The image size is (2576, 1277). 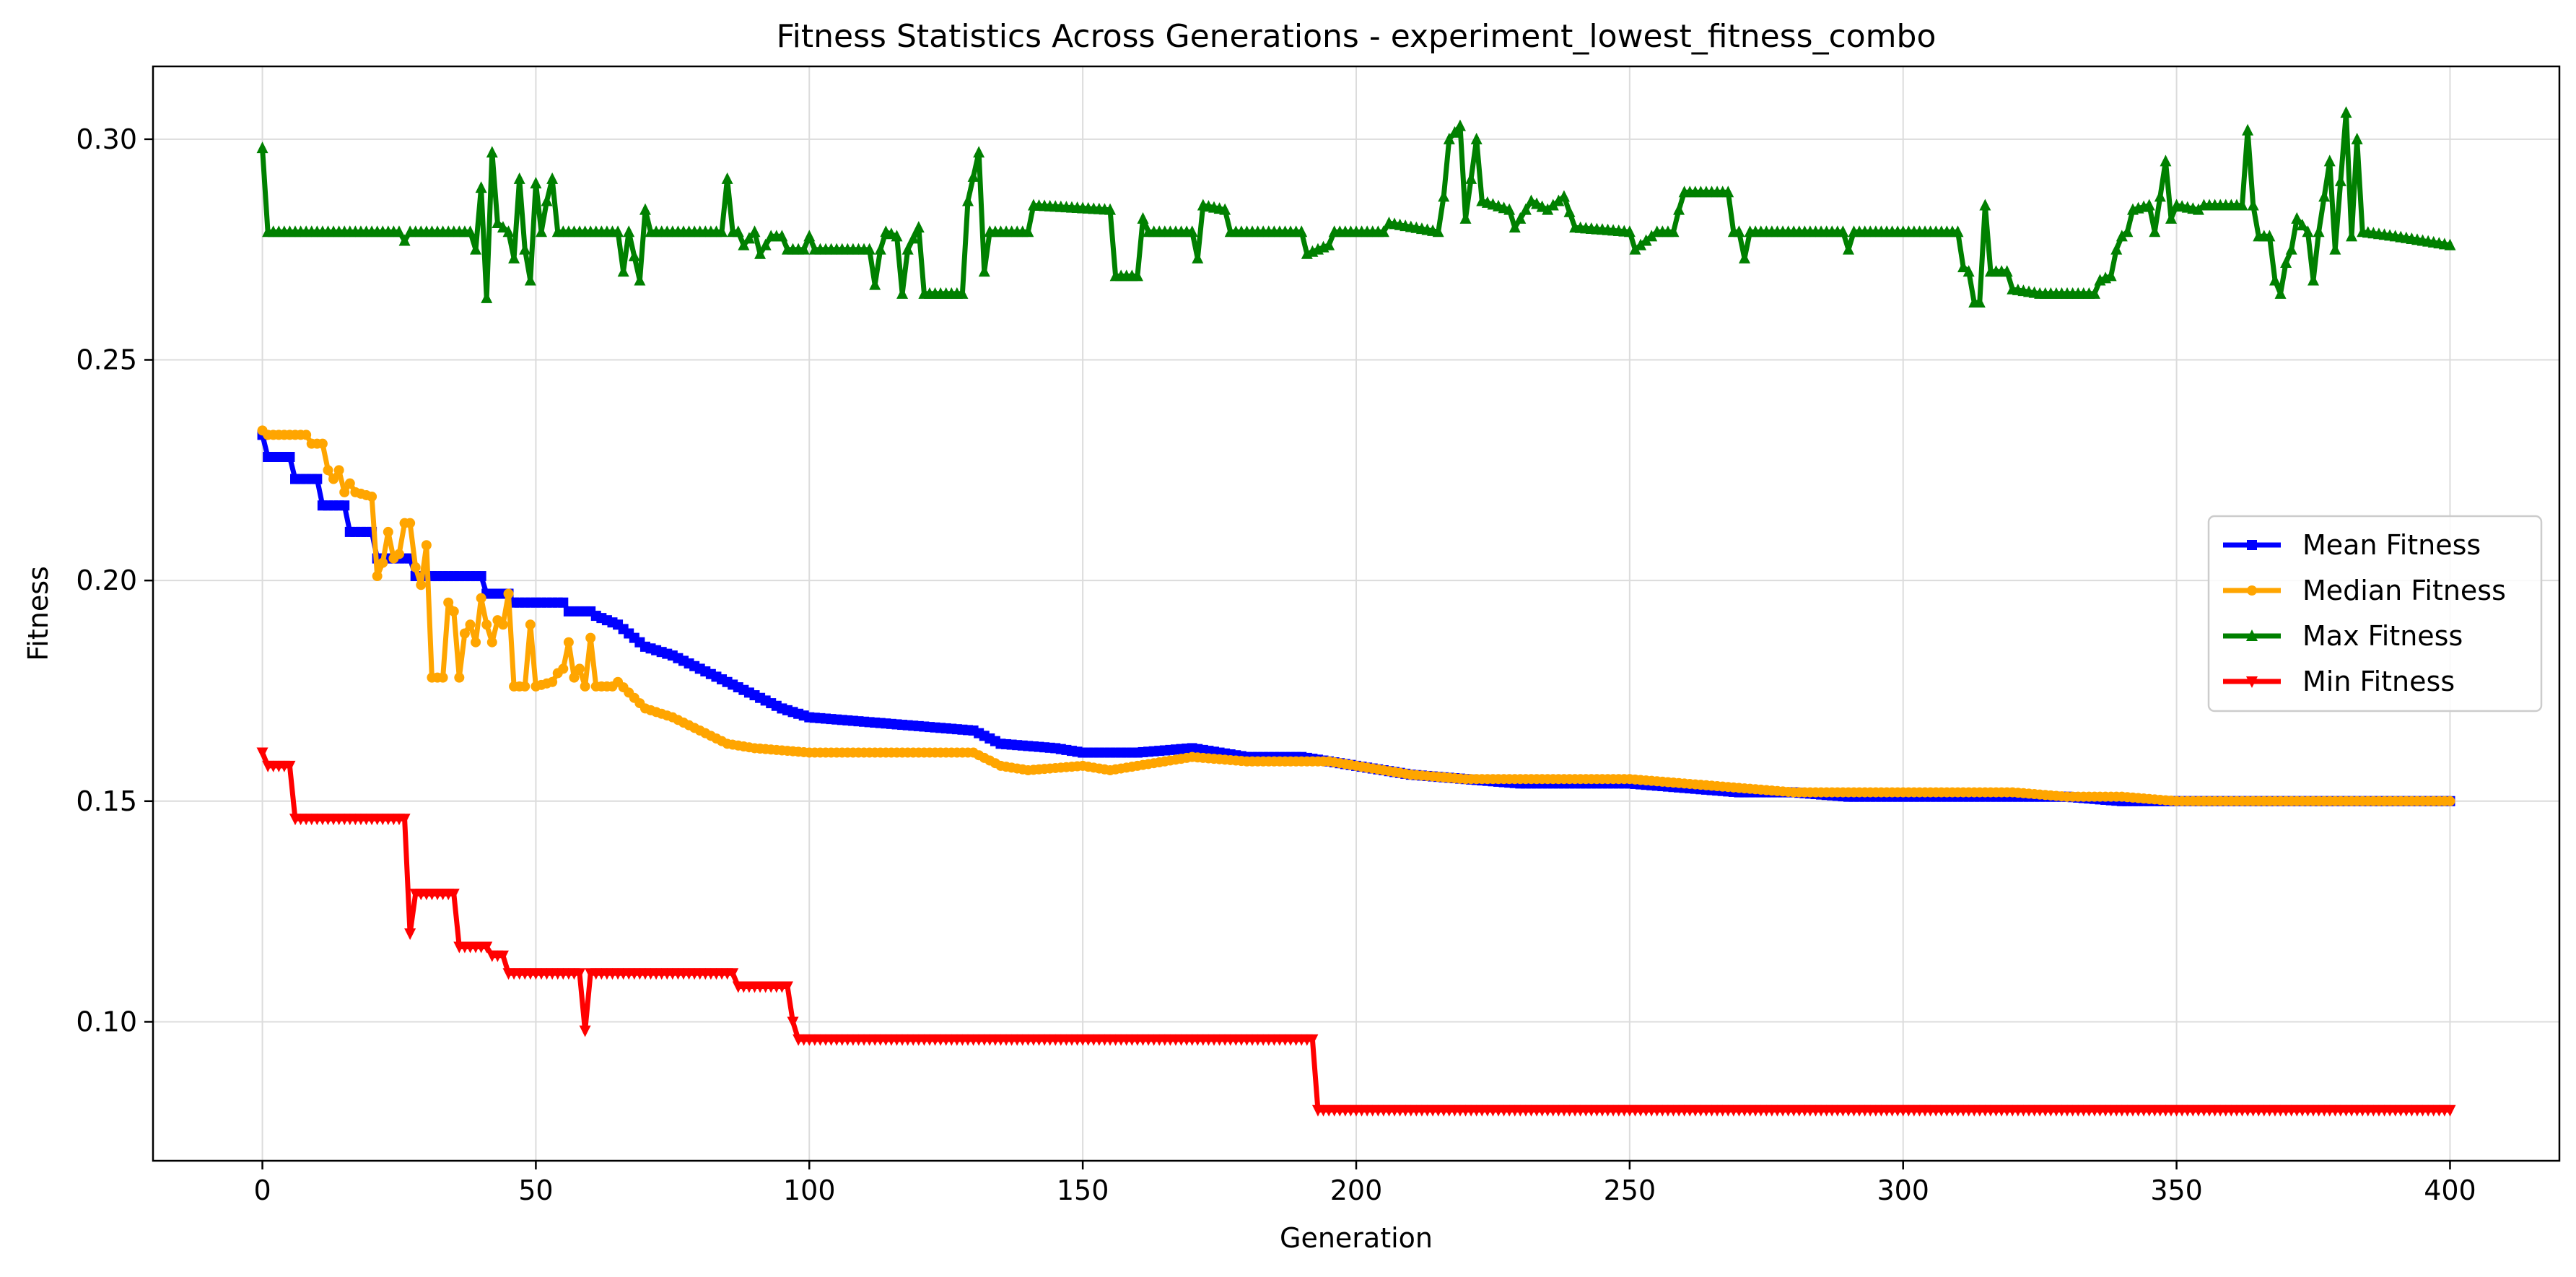 I want to click on y-tick-label: 0.30, so click(x=106, y=139).